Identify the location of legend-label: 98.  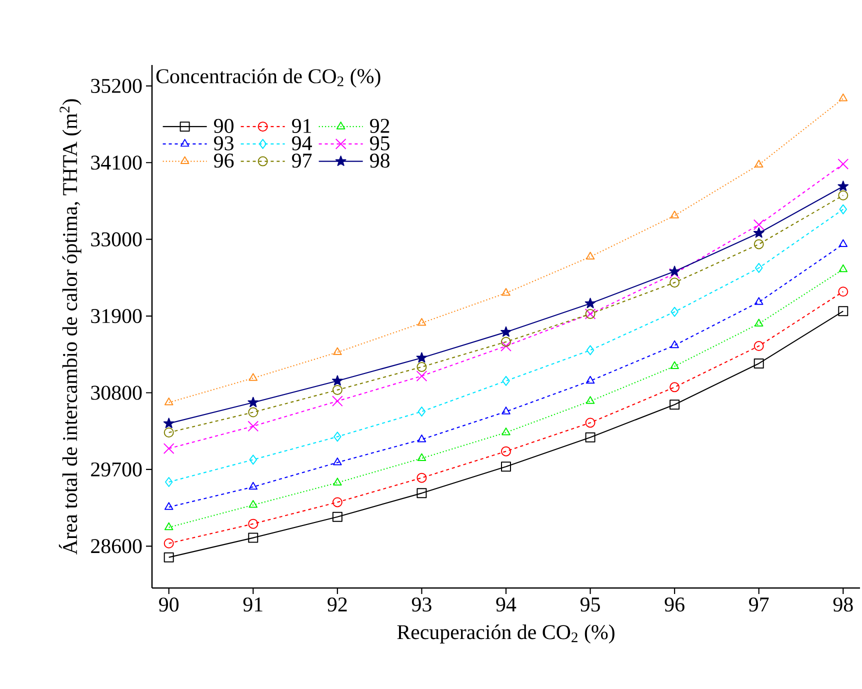
(380, 161).